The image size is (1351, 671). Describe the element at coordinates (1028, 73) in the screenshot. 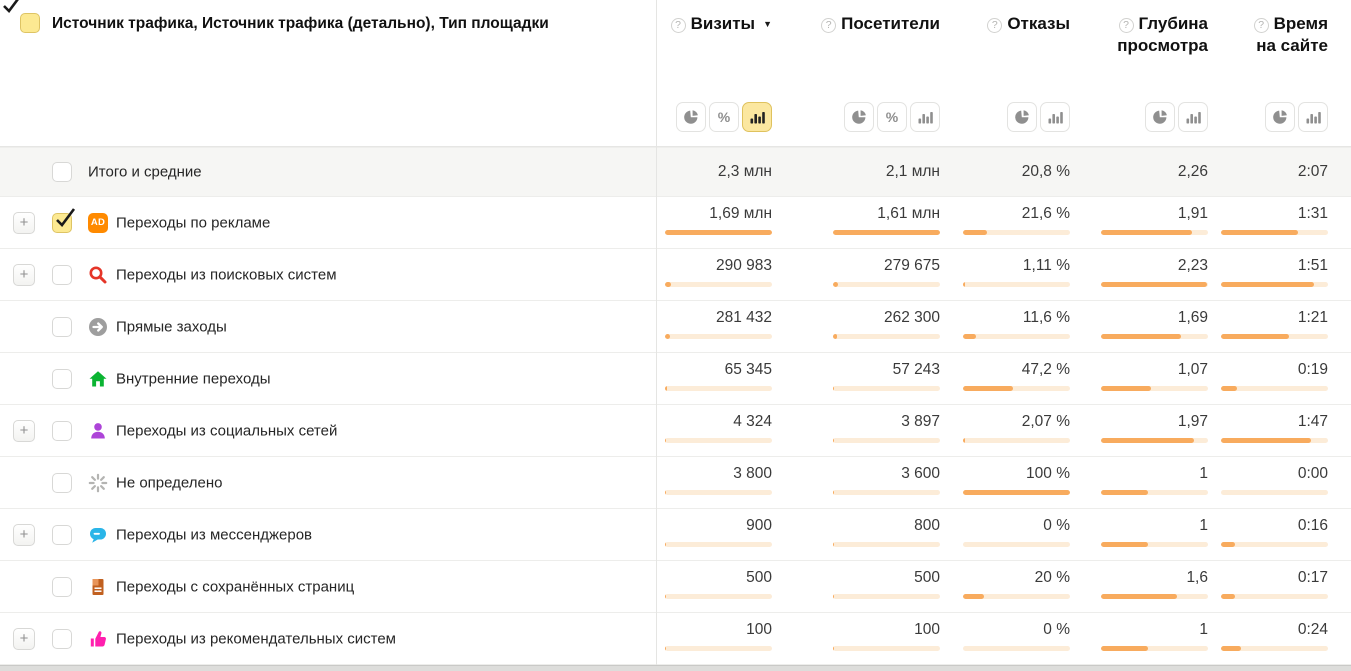

I see `metric-header-cell: ? Отказы` at that location.